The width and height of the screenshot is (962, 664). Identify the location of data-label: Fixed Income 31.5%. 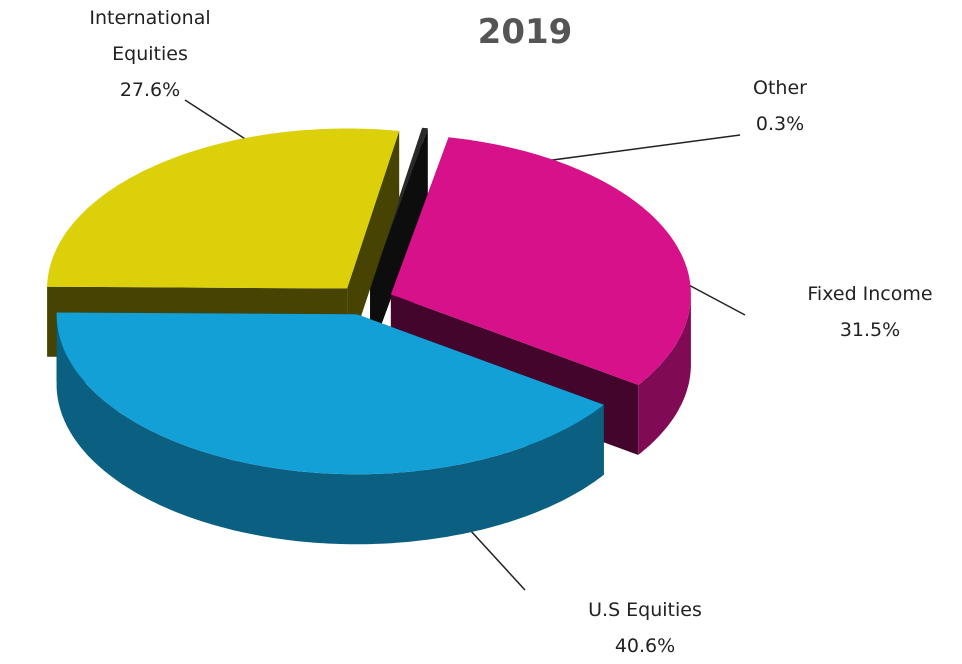
(870, 312).